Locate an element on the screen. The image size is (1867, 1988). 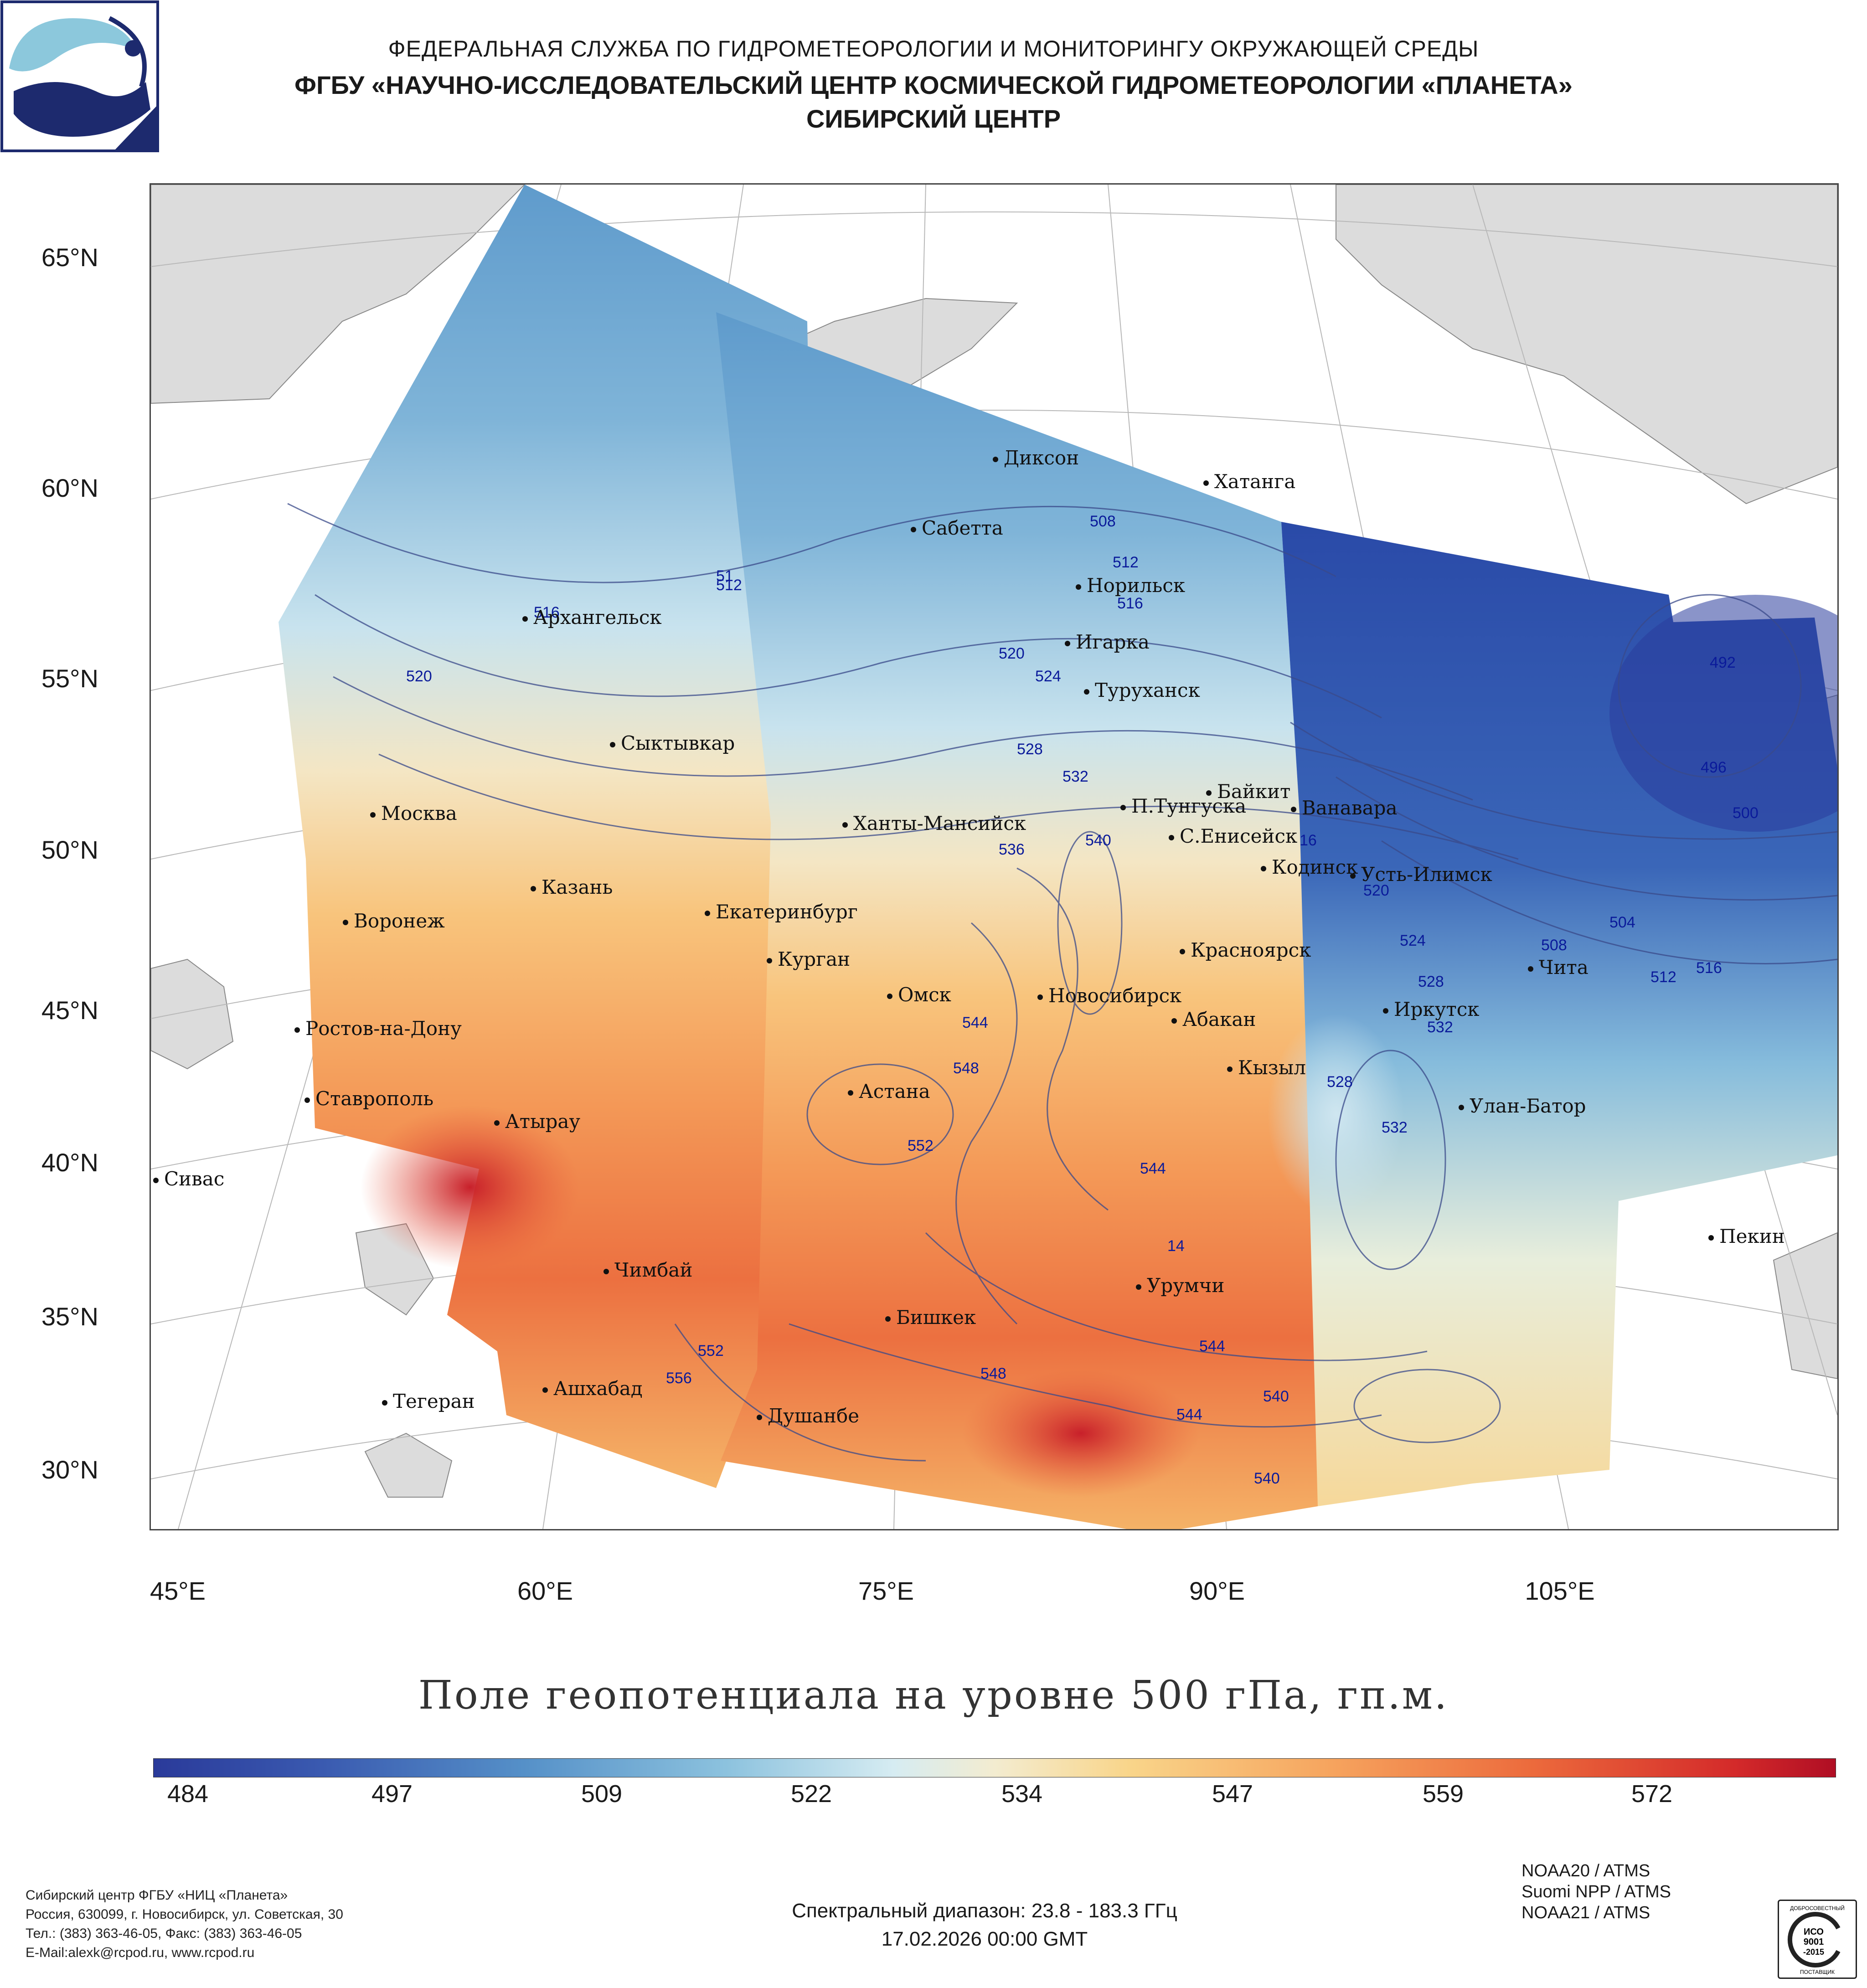
contour-label: 544 is located at coordinates (975, 1023).